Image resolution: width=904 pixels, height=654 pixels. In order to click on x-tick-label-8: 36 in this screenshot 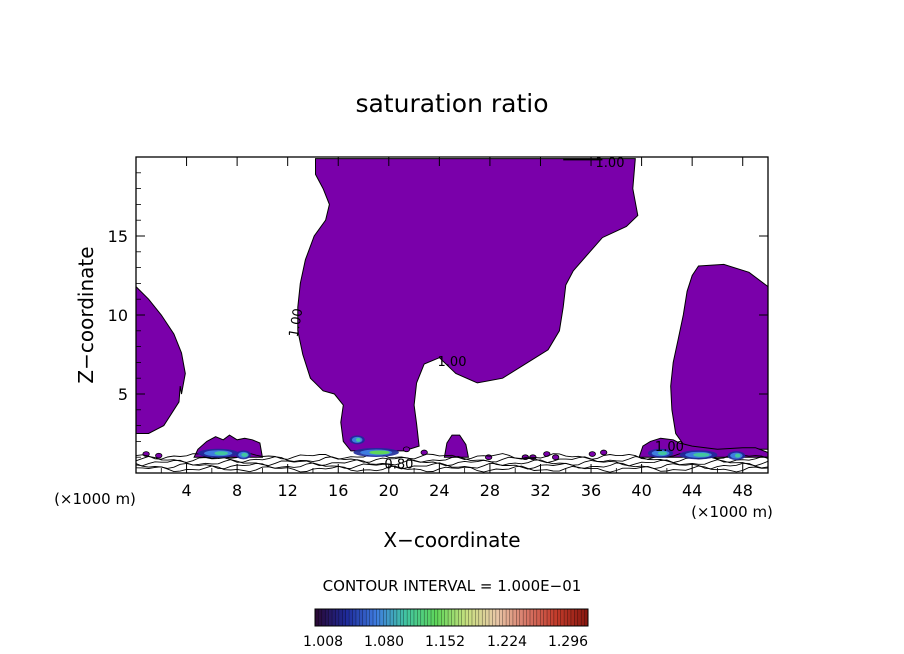, I will do `click(591, 490)`.